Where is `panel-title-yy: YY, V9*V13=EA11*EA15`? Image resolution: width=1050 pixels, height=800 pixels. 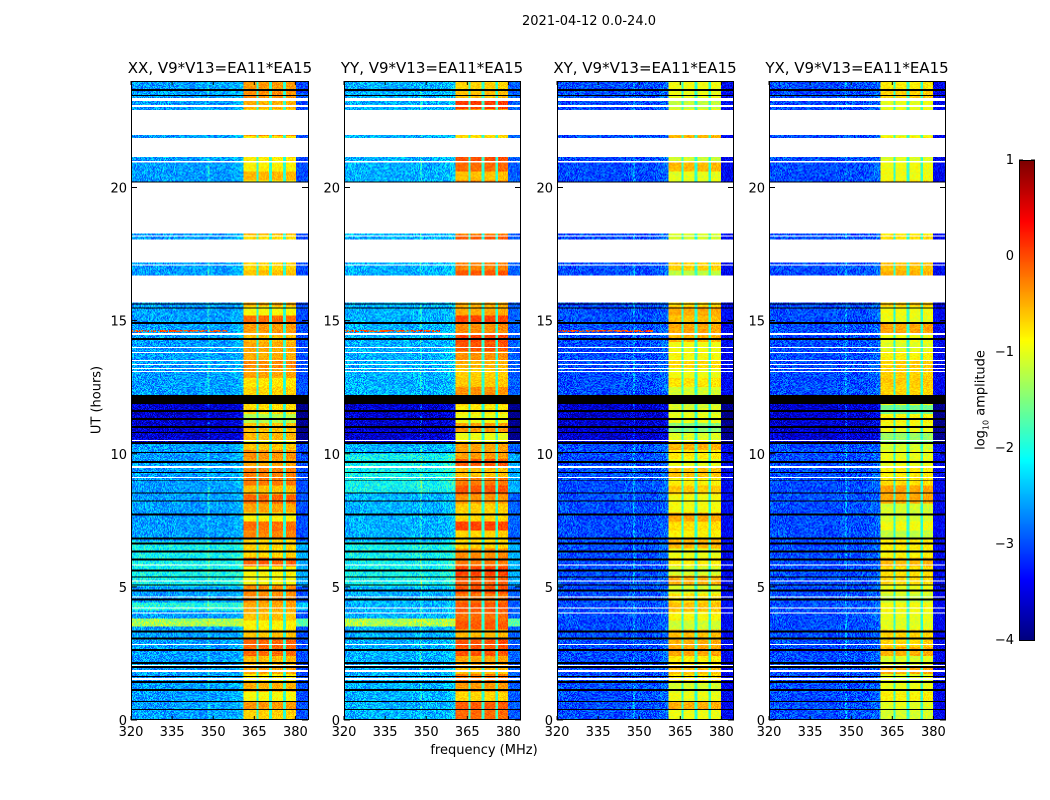 panel-title-yy: YY, V9*V13=EA11*EA15 is located at coordinates (432, 68).